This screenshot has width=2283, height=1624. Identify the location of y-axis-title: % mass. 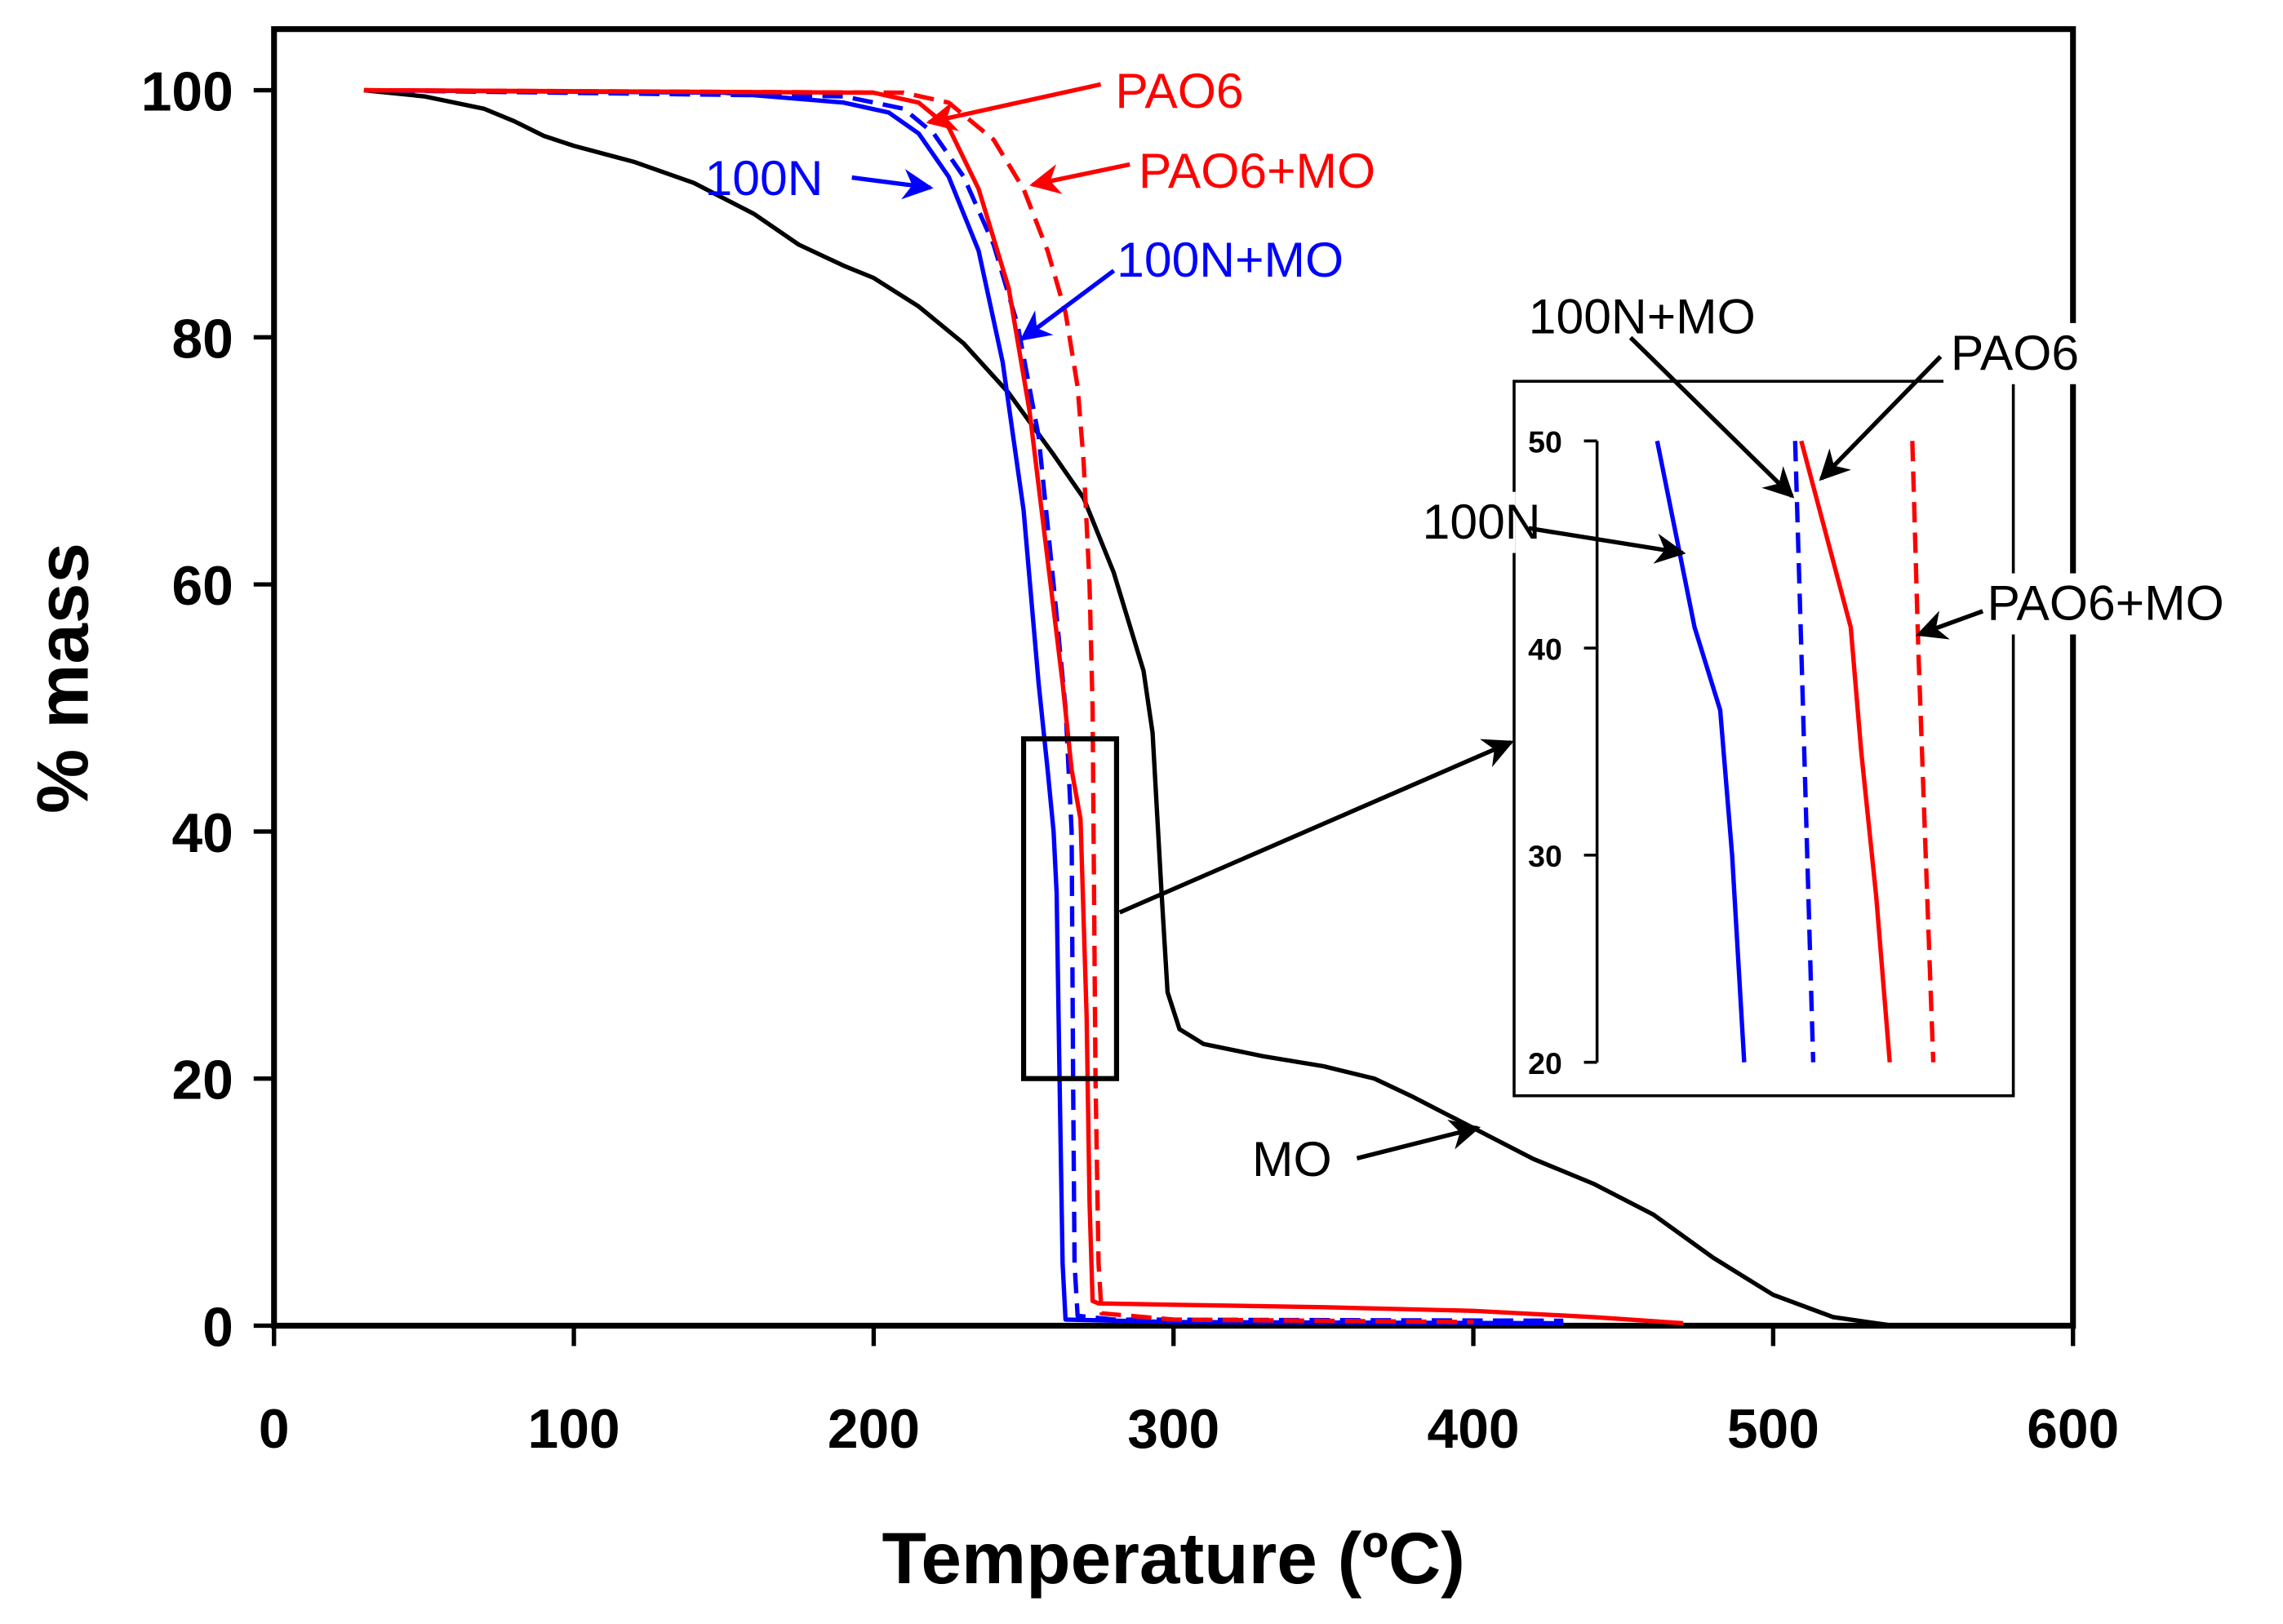
(62, 678).